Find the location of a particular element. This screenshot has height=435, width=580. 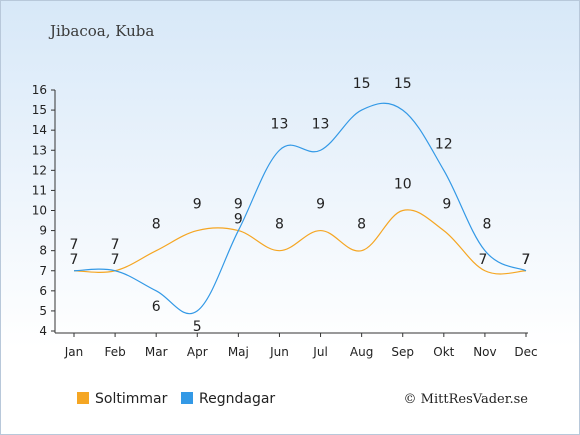

data-label-soltimmar-Jan: 7 is located at coordinates (74, 245).